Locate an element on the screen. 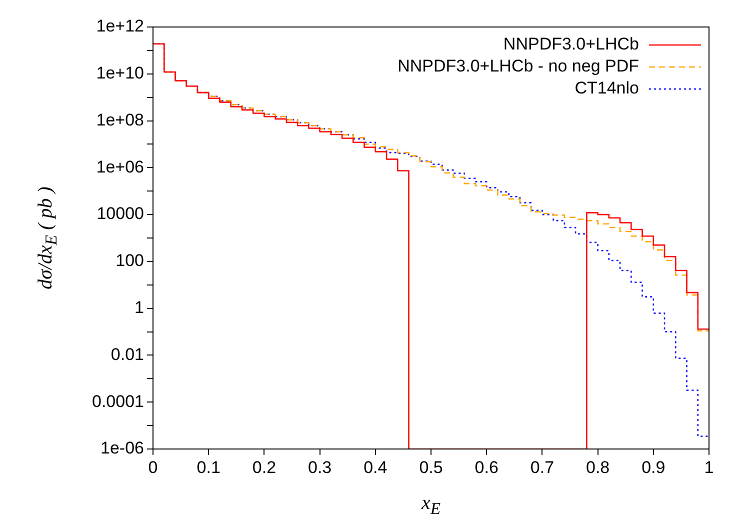  legend-label: NNPDF3.0+LHCb is located at coordinates (571, 44).